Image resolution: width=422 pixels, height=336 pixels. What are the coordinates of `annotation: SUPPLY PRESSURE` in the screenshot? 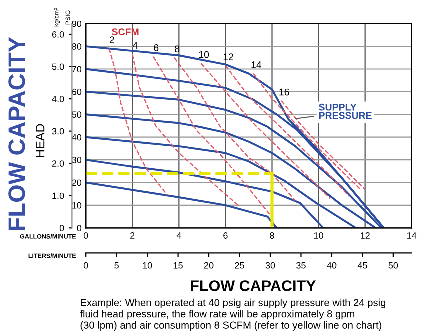 It's located at (345, 112).